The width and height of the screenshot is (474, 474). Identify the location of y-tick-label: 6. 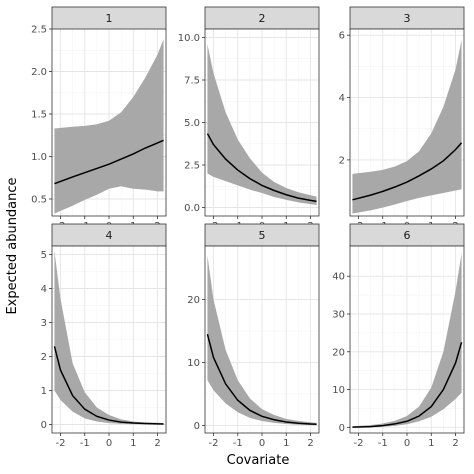
(342, 36).